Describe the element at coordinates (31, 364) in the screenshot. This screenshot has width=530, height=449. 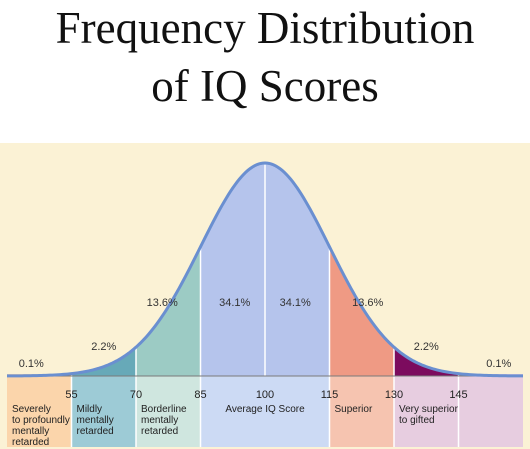
I see `percent-label-0: 0.1%` at that location.